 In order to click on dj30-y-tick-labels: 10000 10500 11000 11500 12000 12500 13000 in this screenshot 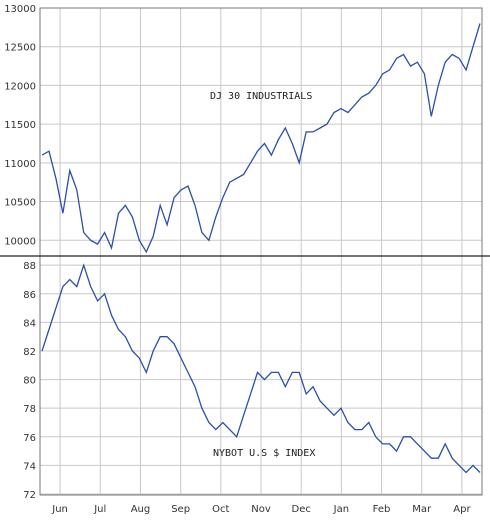, I will do `click(20, 125)`.